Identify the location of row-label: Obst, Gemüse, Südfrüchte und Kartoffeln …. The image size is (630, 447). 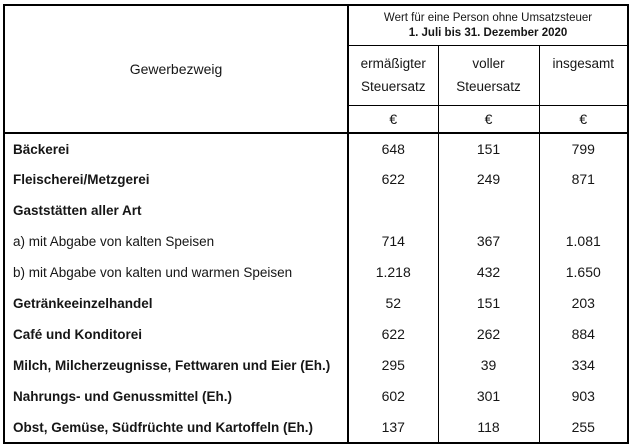
(176, 427).